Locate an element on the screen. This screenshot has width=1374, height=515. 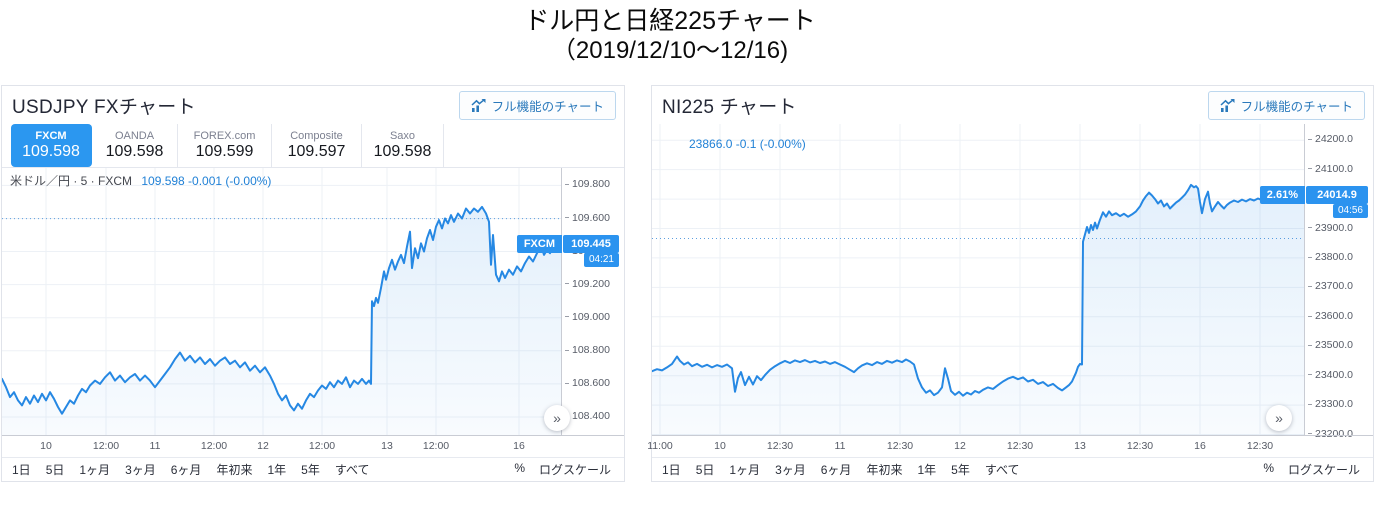
panel-header: NI225 チャート フル機能のチャート is located at coordinates (1012, 105).